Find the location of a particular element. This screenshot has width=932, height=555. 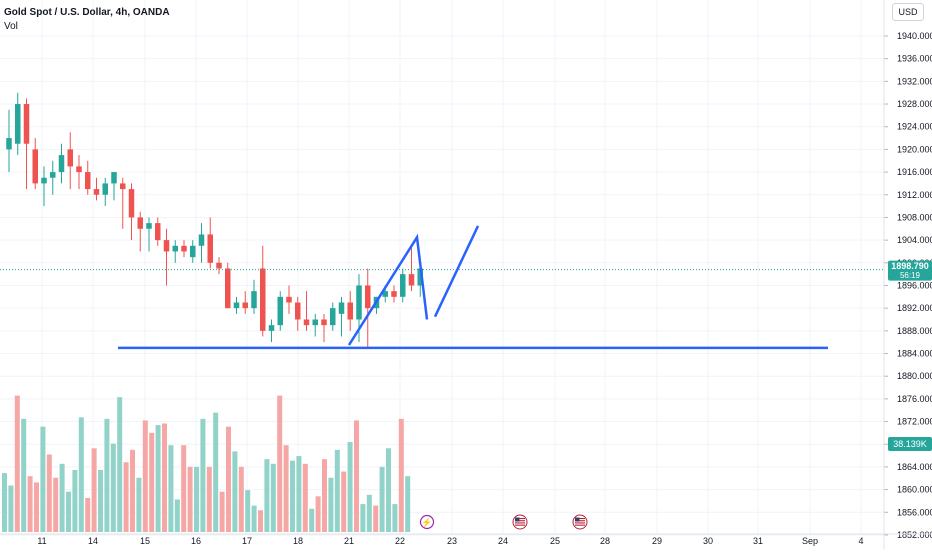

lightning-icon: ⚡ is located at coordinates (427, 522).